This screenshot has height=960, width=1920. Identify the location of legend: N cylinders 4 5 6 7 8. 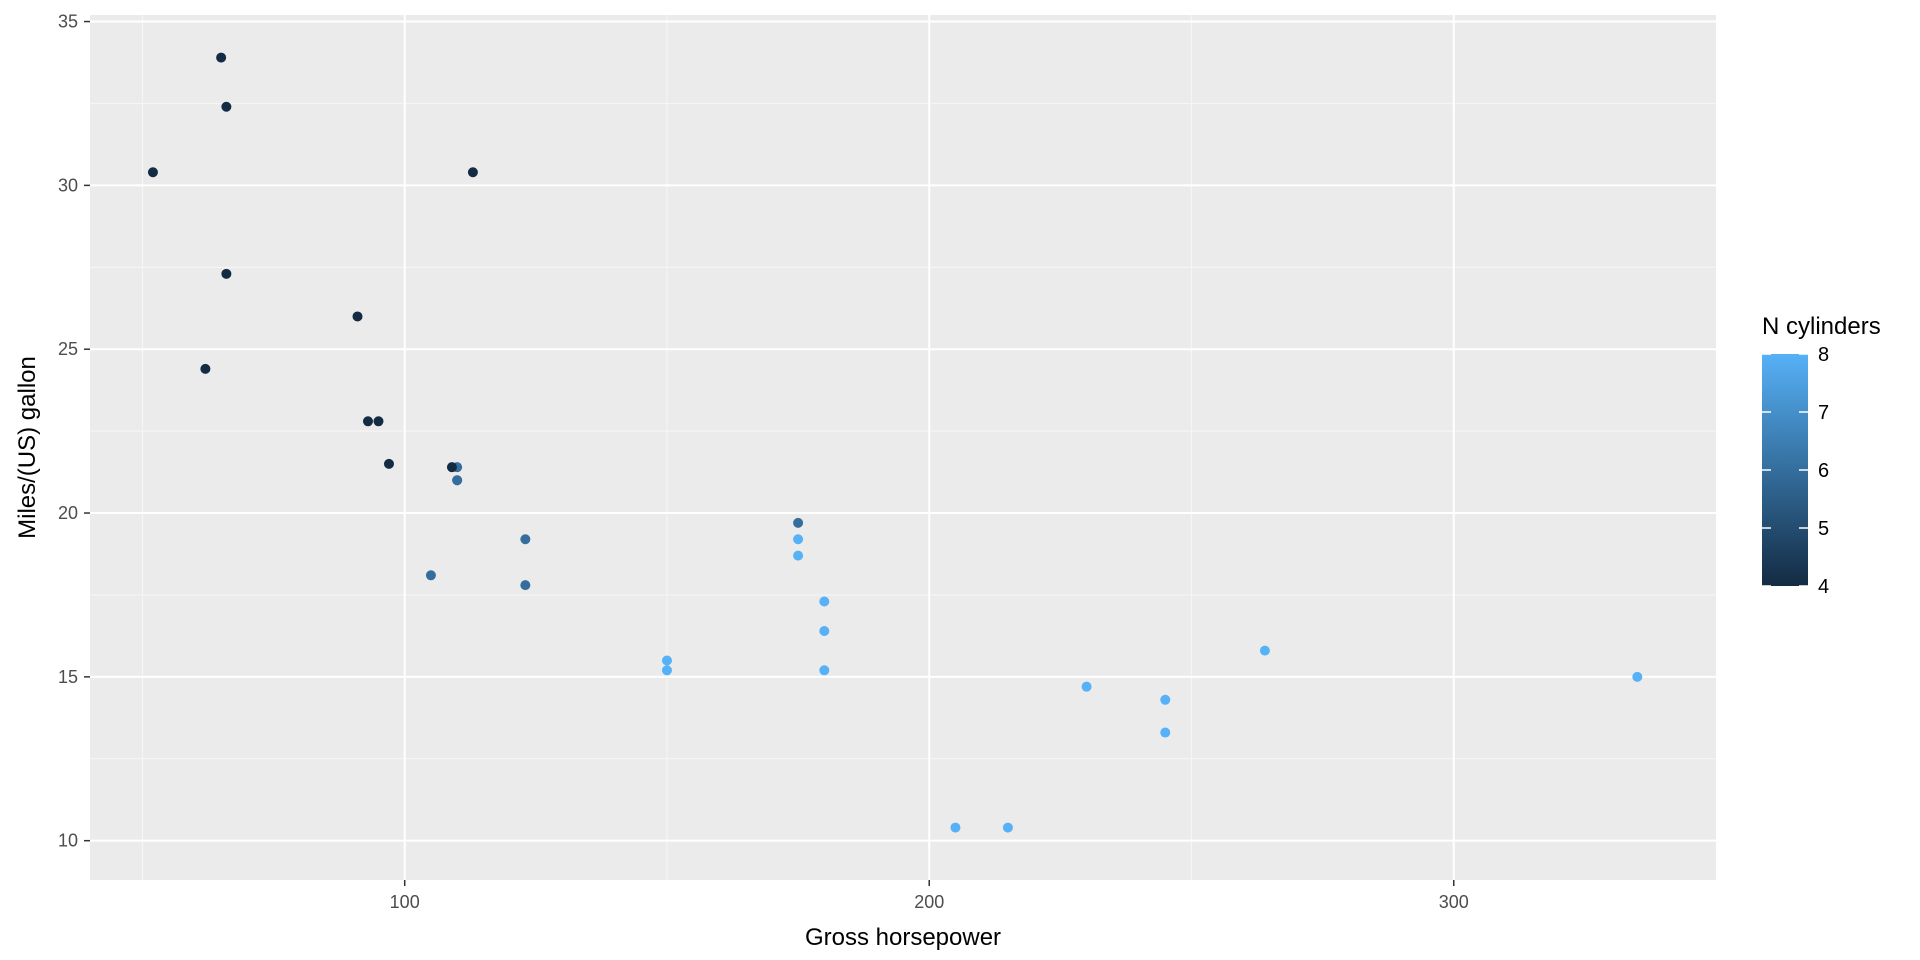
(1821, 455).